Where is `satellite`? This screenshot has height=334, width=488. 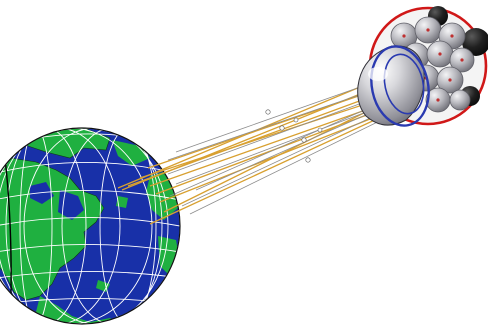 satellite is located at coordinates (422, 66).